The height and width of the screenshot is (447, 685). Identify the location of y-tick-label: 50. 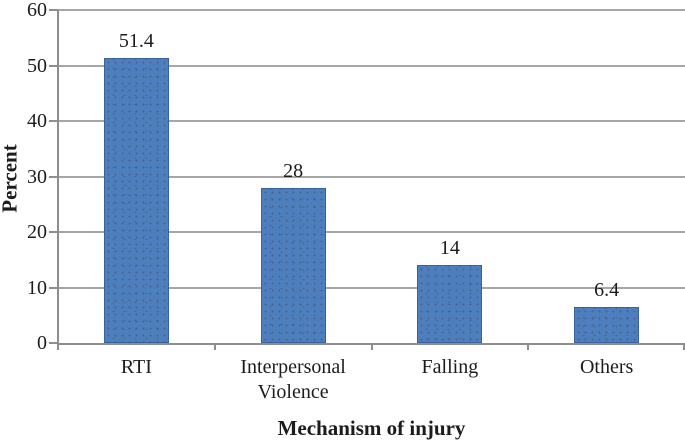
(37, 65).